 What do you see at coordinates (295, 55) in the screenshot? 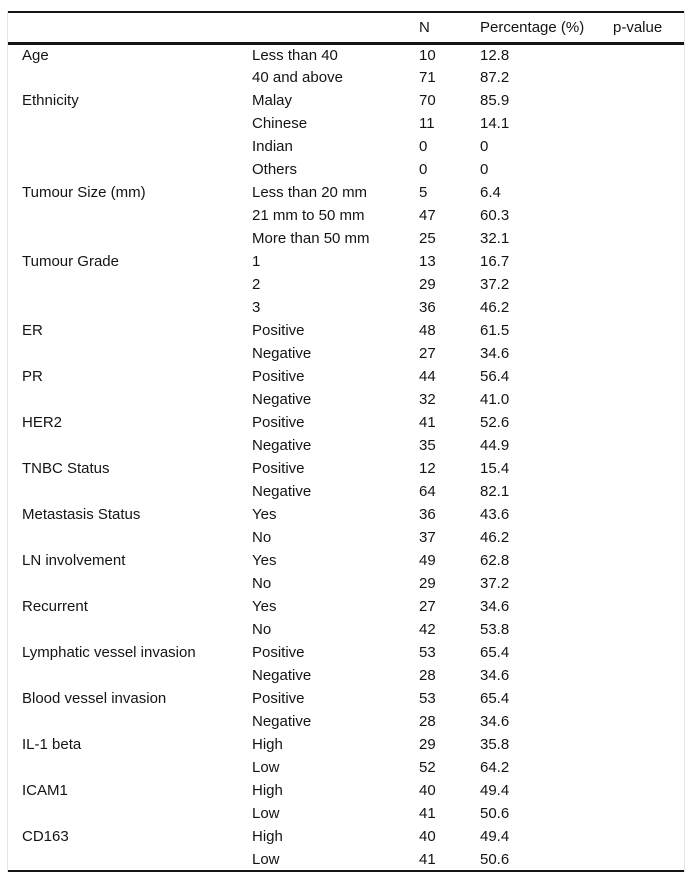
I see `category-cell: Less than 40` at bounding box center [295, 55].